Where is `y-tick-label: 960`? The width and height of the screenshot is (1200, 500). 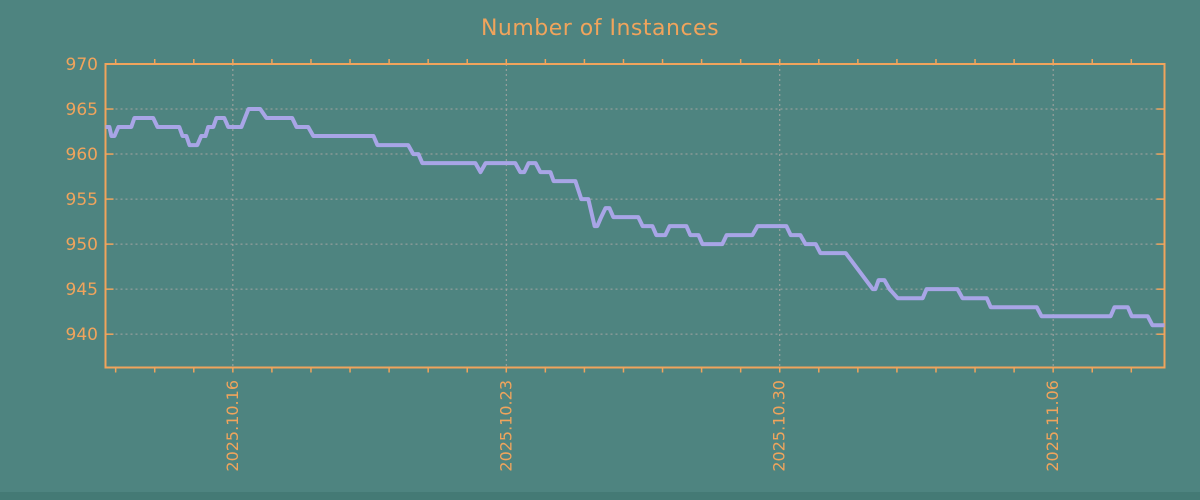
y-tick-label: 960 is located at coordinates (82, 155).